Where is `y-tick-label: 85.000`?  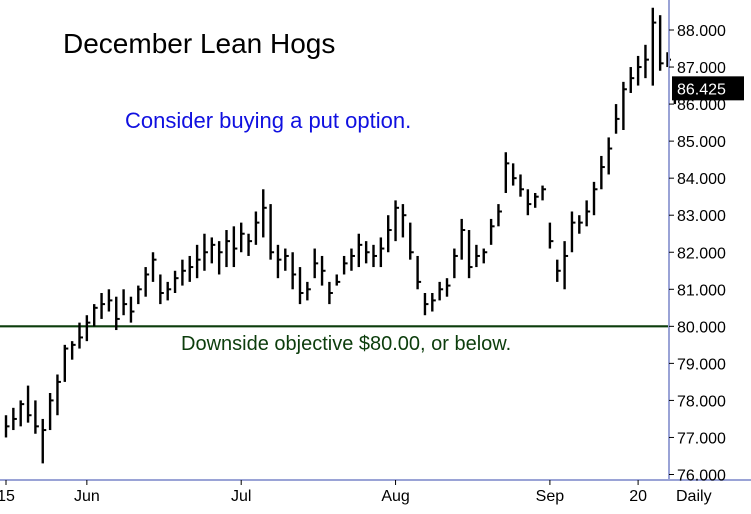 y-tick-label: 85.000 is located at coordinates (701, 142).